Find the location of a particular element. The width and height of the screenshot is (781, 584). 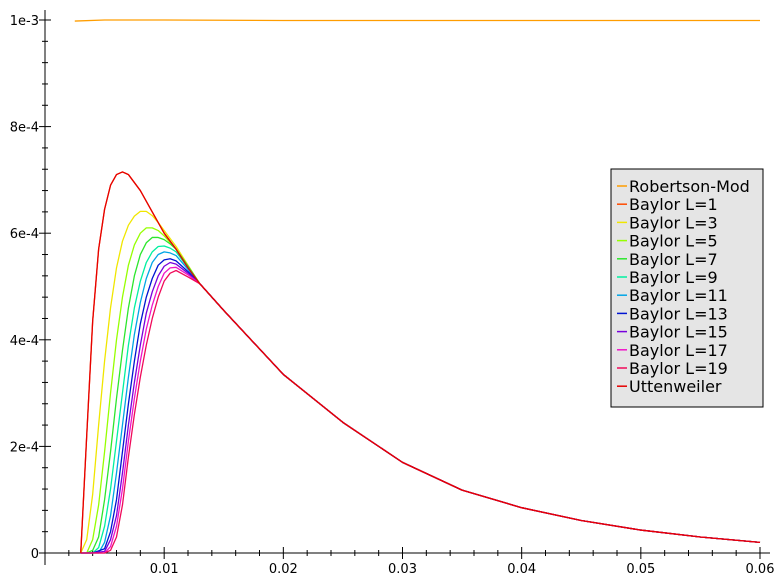

legend-label: Baylor L=17 is located at coordinates (678, 350).